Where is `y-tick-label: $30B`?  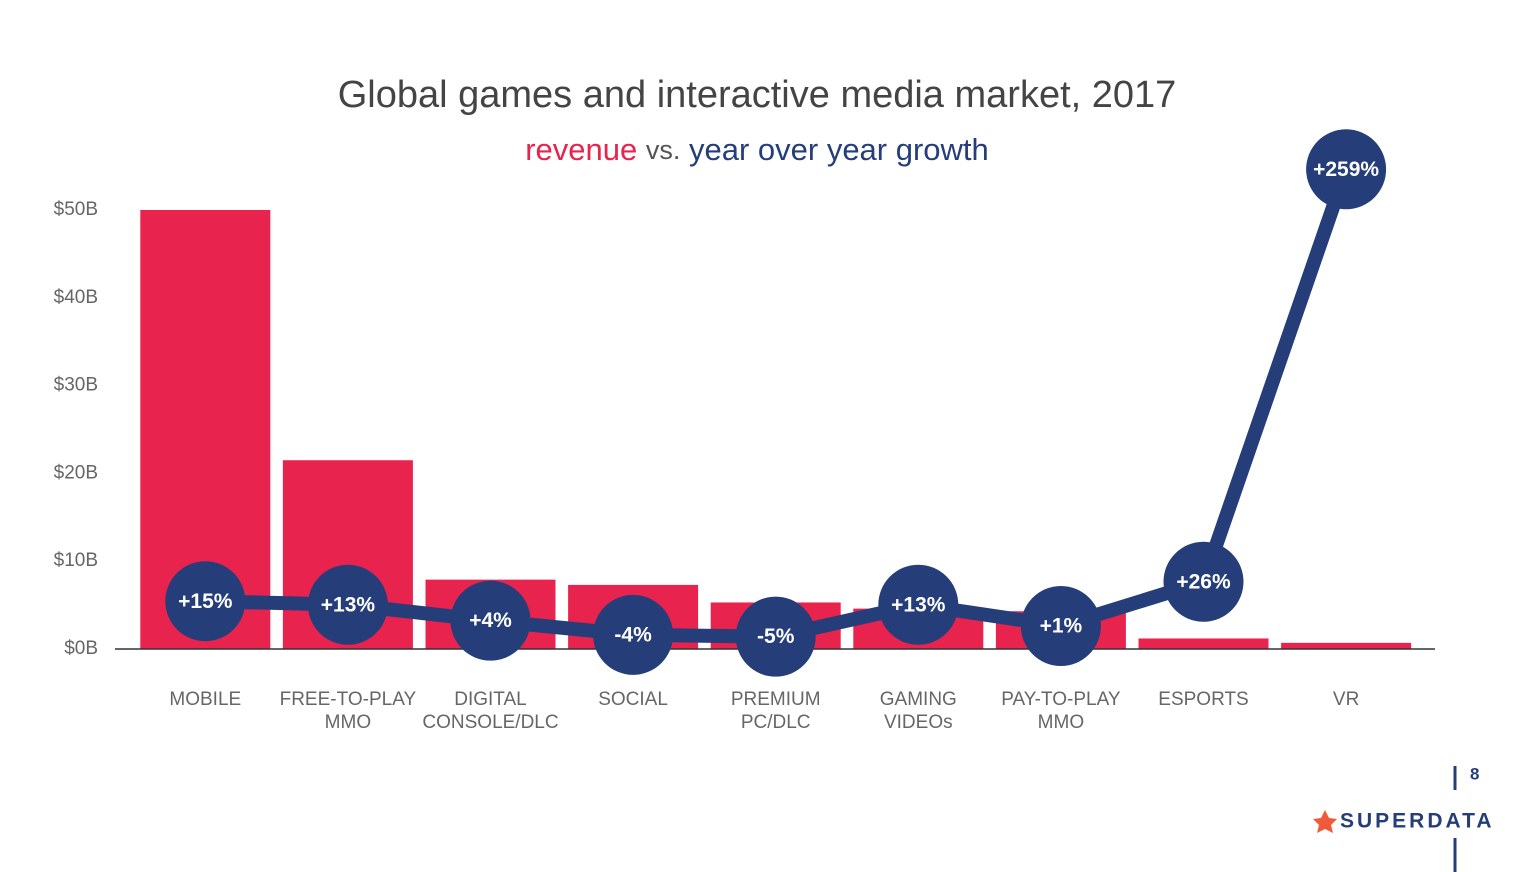
y-tick-label: $30B is located at coordinates (76, 385).